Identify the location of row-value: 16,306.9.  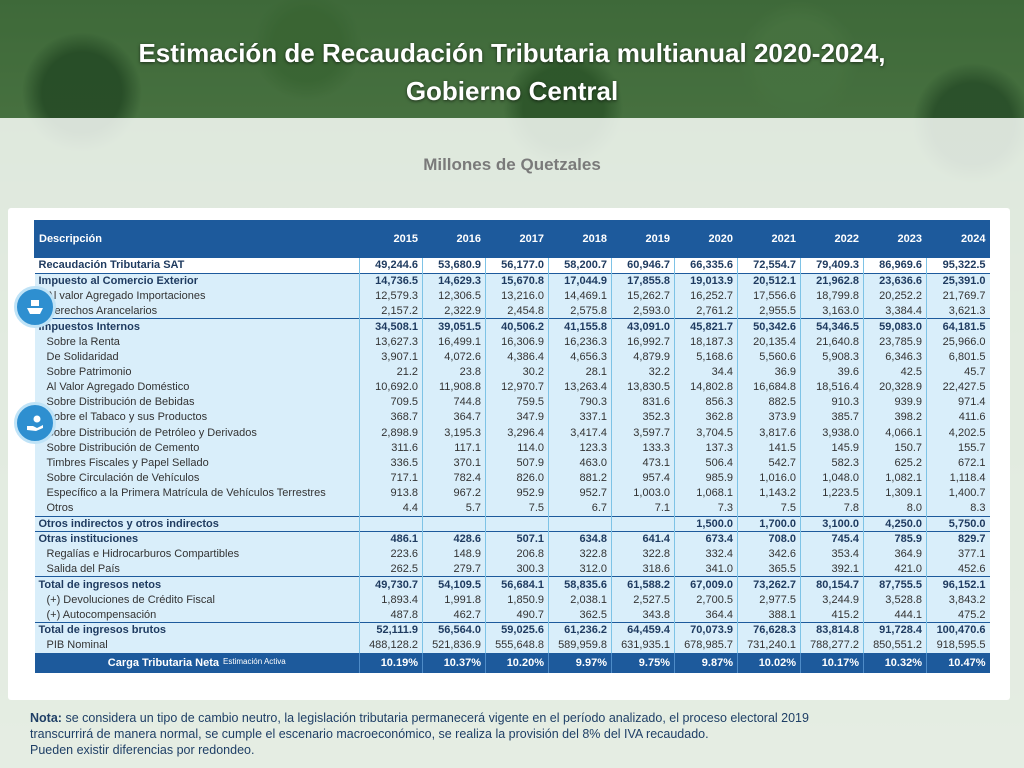
(517, 341).